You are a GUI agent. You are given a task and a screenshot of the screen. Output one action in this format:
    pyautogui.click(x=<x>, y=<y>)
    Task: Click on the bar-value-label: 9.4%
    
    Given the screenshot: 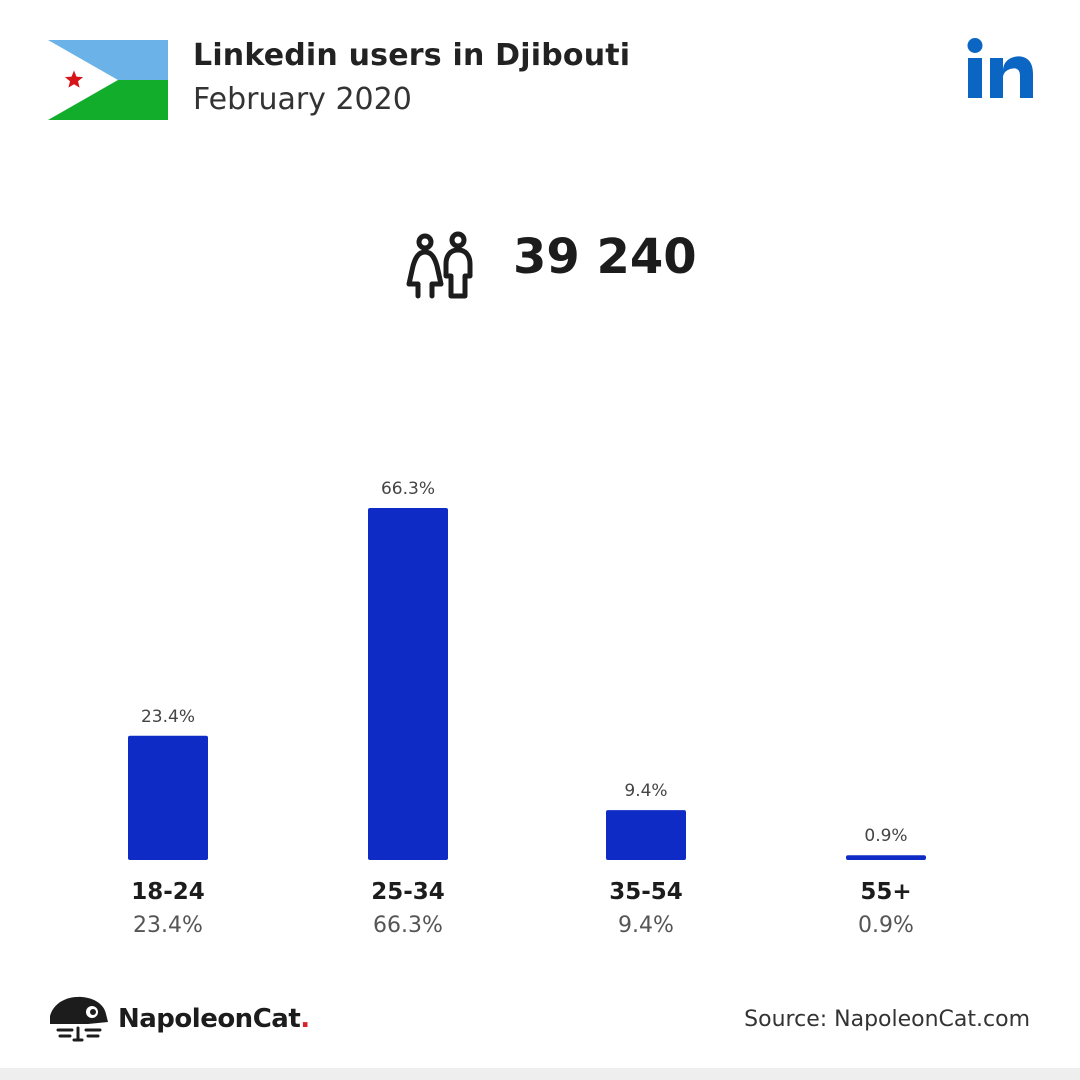 What is the action you would take?
    pyautogui.click(x=645, y=791)
    